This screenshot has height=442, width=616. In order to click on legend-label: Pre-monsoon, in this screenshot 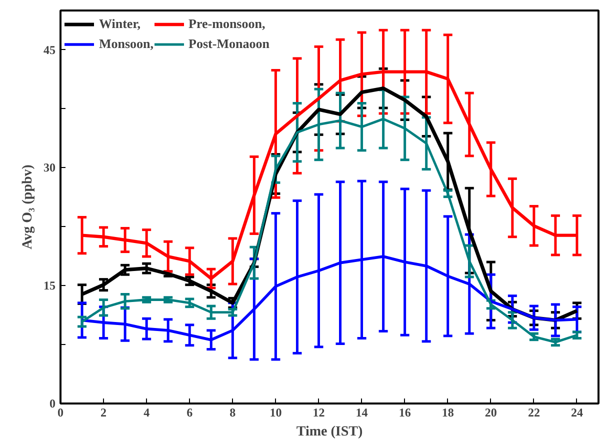, I will do `click(227, 24)`.